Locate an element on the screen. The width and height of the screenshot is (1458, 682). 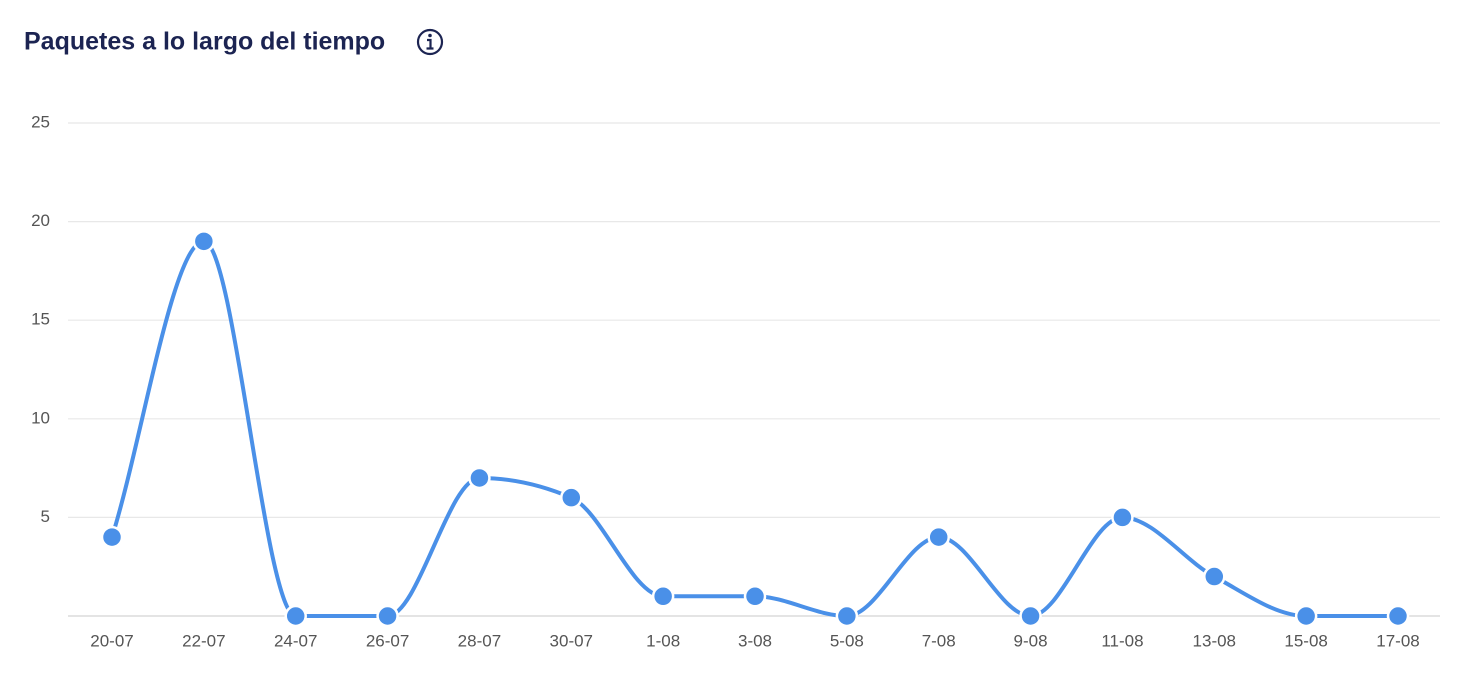
x-tick-label: 15-08 is located at coordinates (1305, 640).